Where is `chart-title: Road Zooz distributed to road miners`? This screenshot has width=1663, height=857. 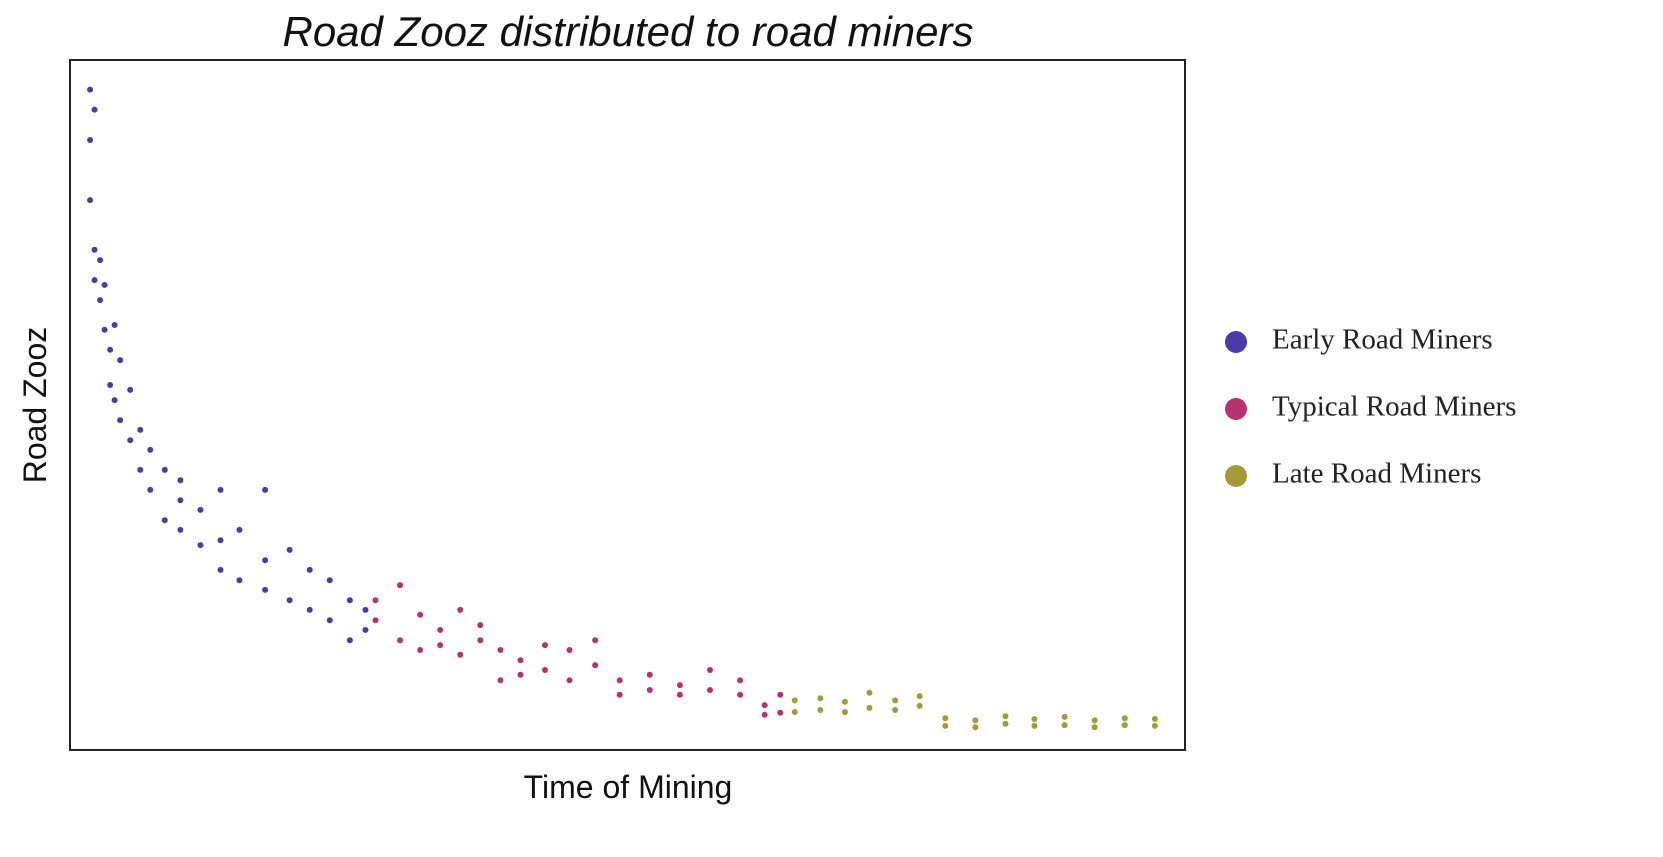 chart-title: Road Zooz distributed to road miners is located at coordinates (627, 31).